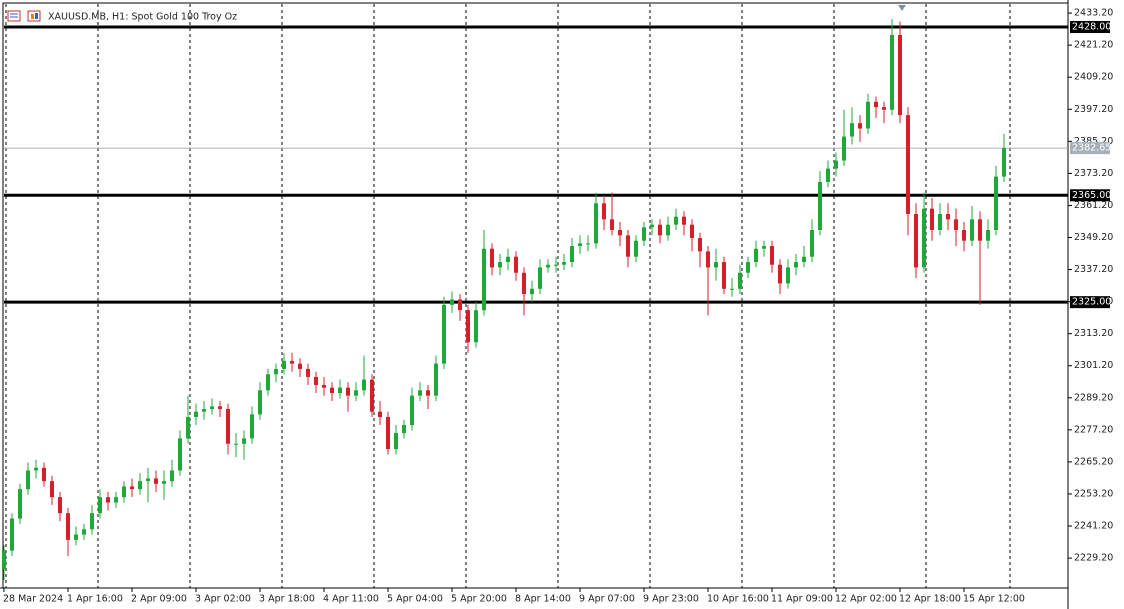 The image size is (1124, 609). I want to click on x-tick-label: 3 Apr 02:00, so click(223, 599).